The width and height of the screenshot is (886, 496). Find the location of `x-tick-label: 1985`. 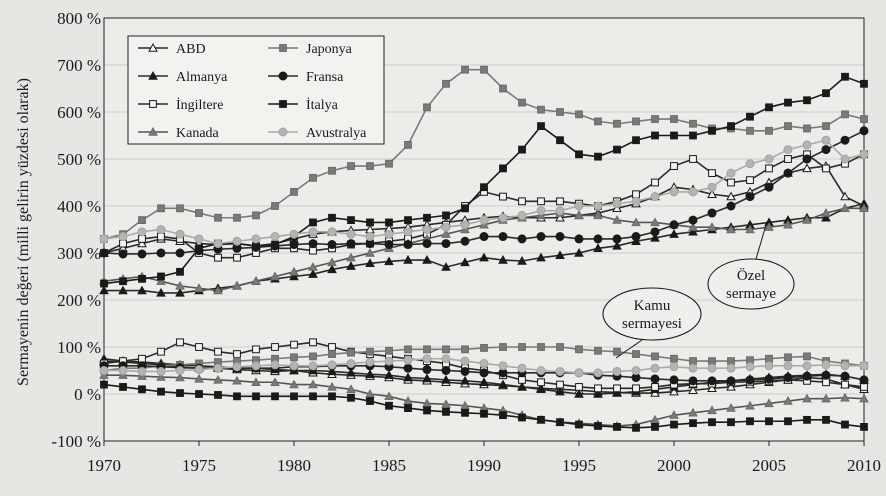

x-tick-label: 1985 is located at coordinates (389, 465).